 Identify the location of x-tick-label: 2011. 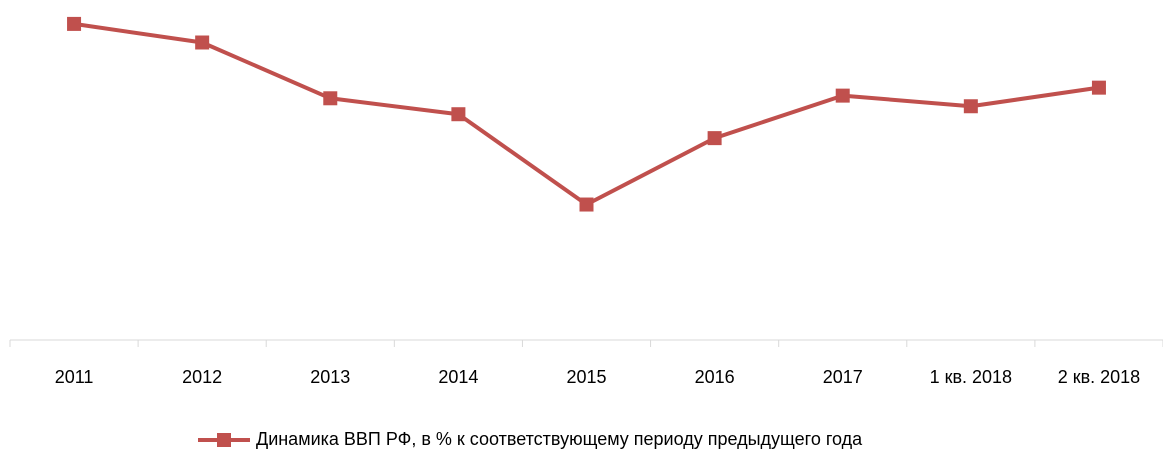
(74, 377).